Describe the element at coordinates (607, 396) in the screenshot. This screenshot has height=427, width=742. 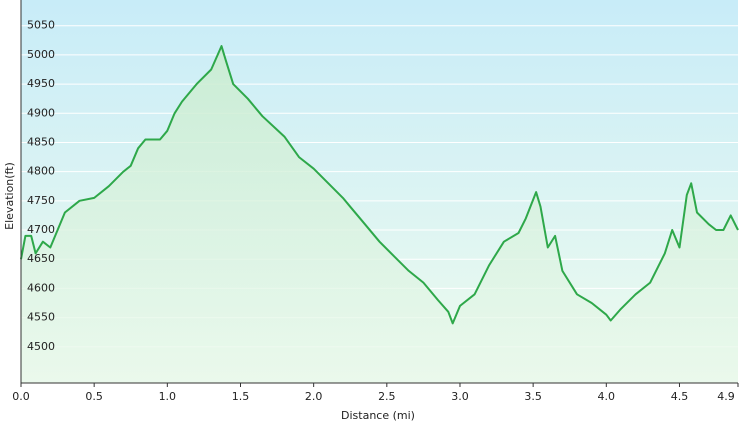
I see `x-tick-label: 4.0` at that location.